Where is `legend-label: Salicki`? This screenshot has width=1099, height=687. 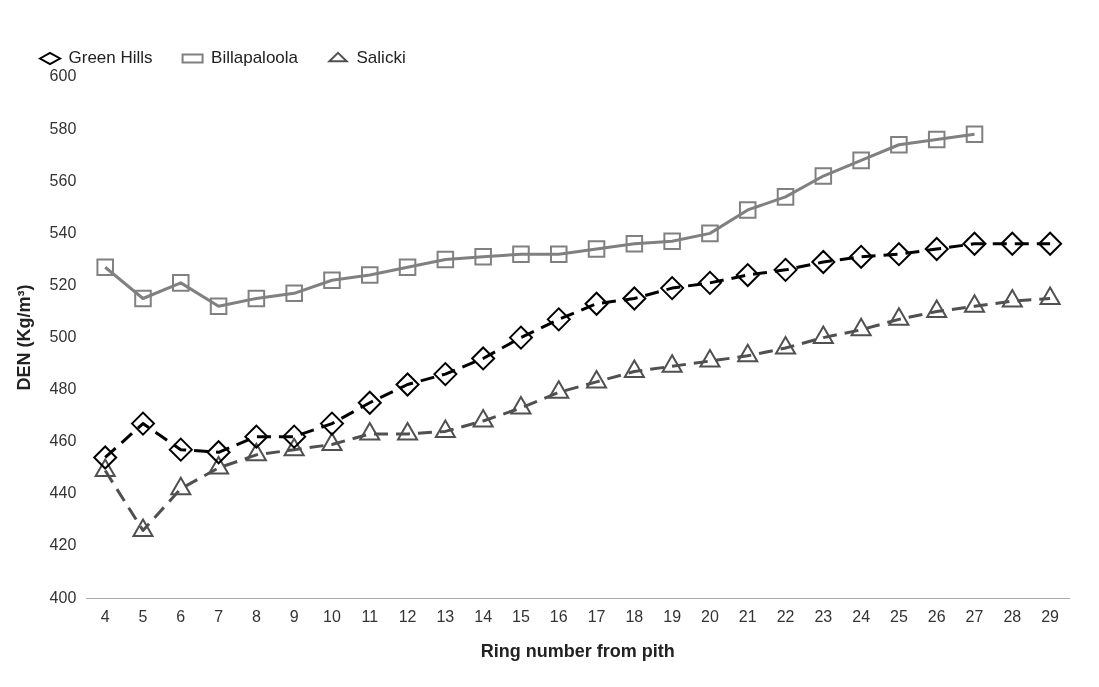 legend-label: Salicki is located at coordinates (381, 58).